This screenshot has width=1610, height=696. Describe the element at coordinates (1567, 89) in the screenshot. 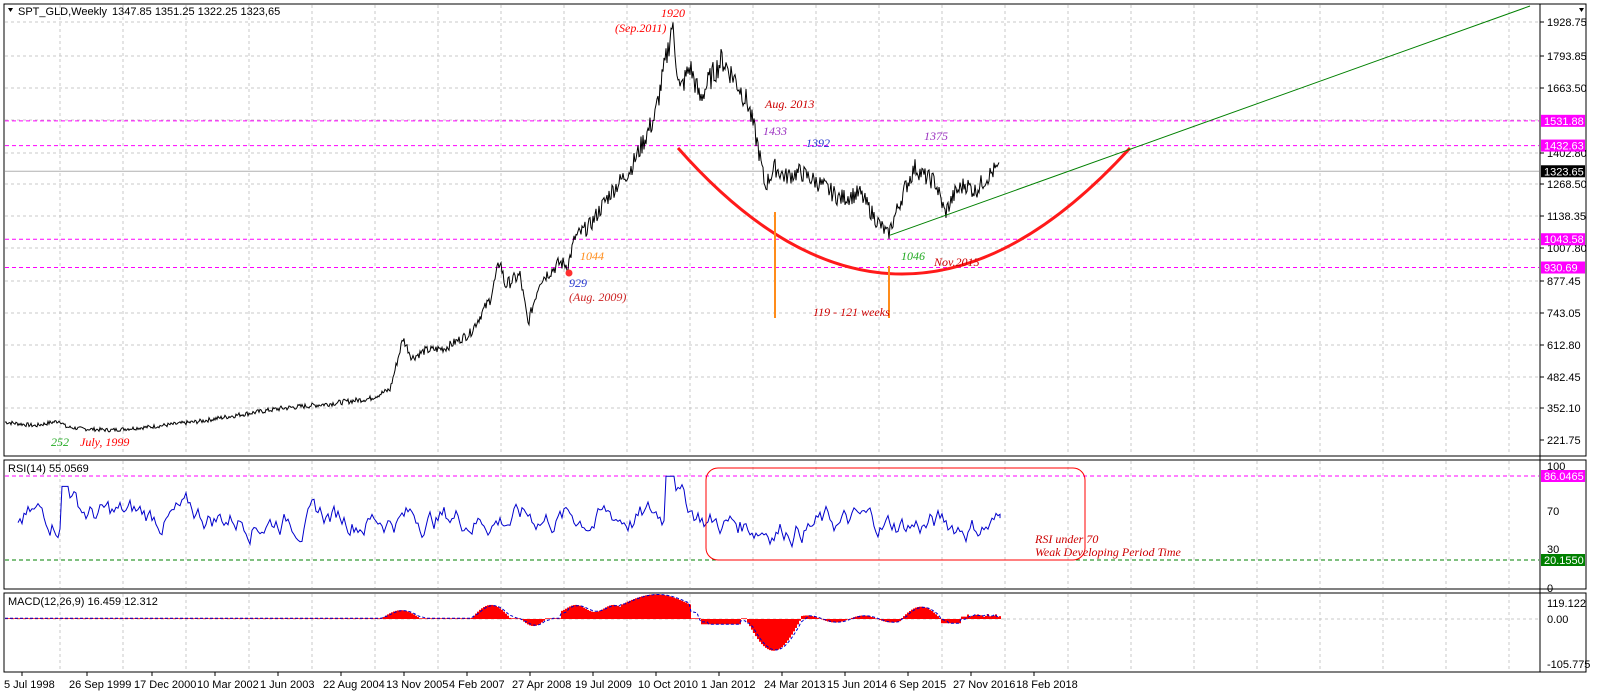

I see `y-tick-label: 1663.50` at that location.